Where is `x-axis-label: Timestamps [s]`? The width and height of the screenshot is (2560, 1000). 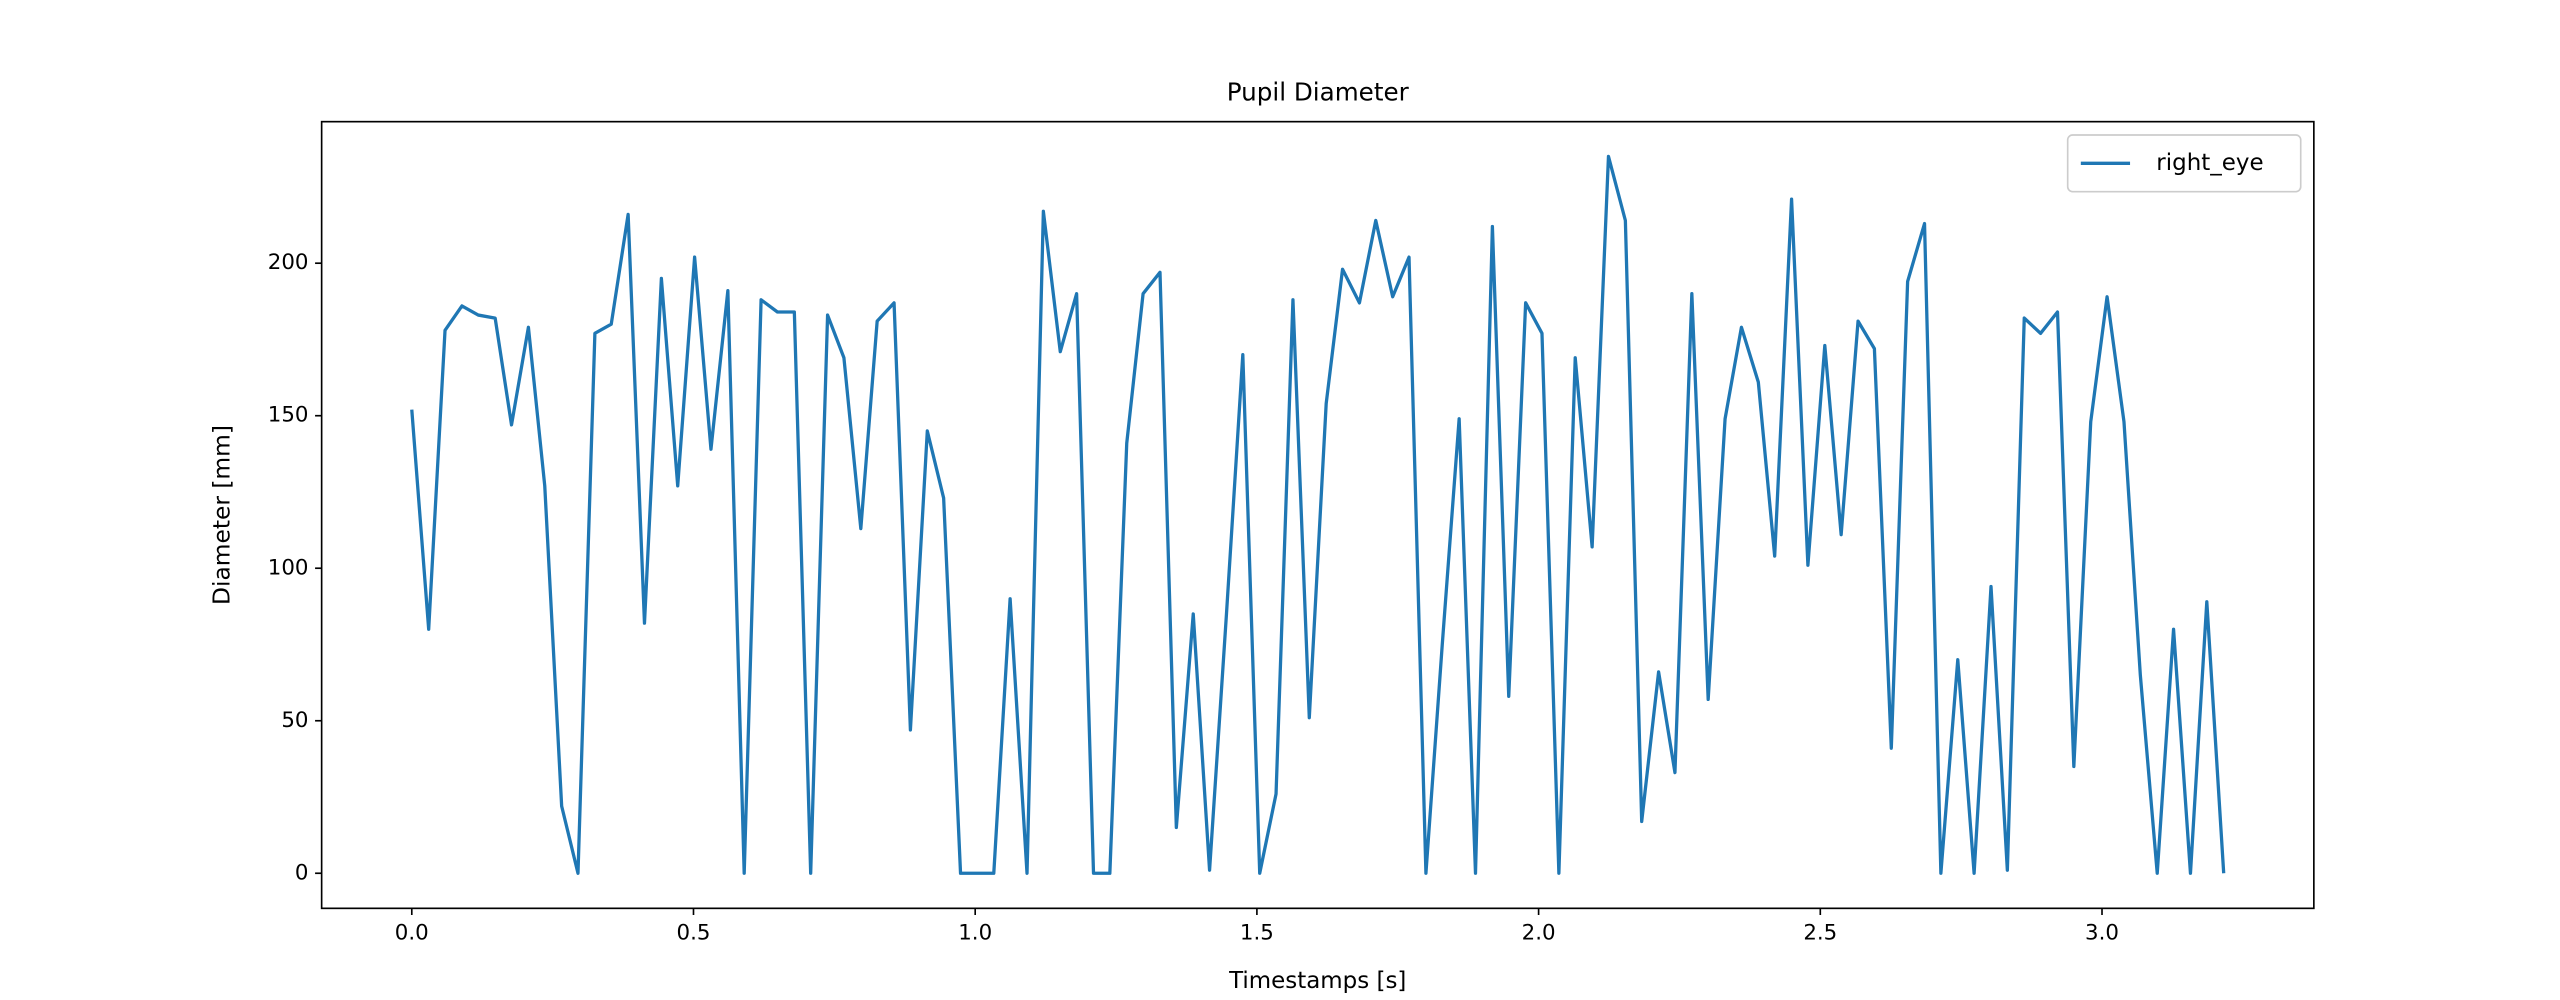 x-axis-label: Timestamps [s] is located at coordinates (1317, 981).